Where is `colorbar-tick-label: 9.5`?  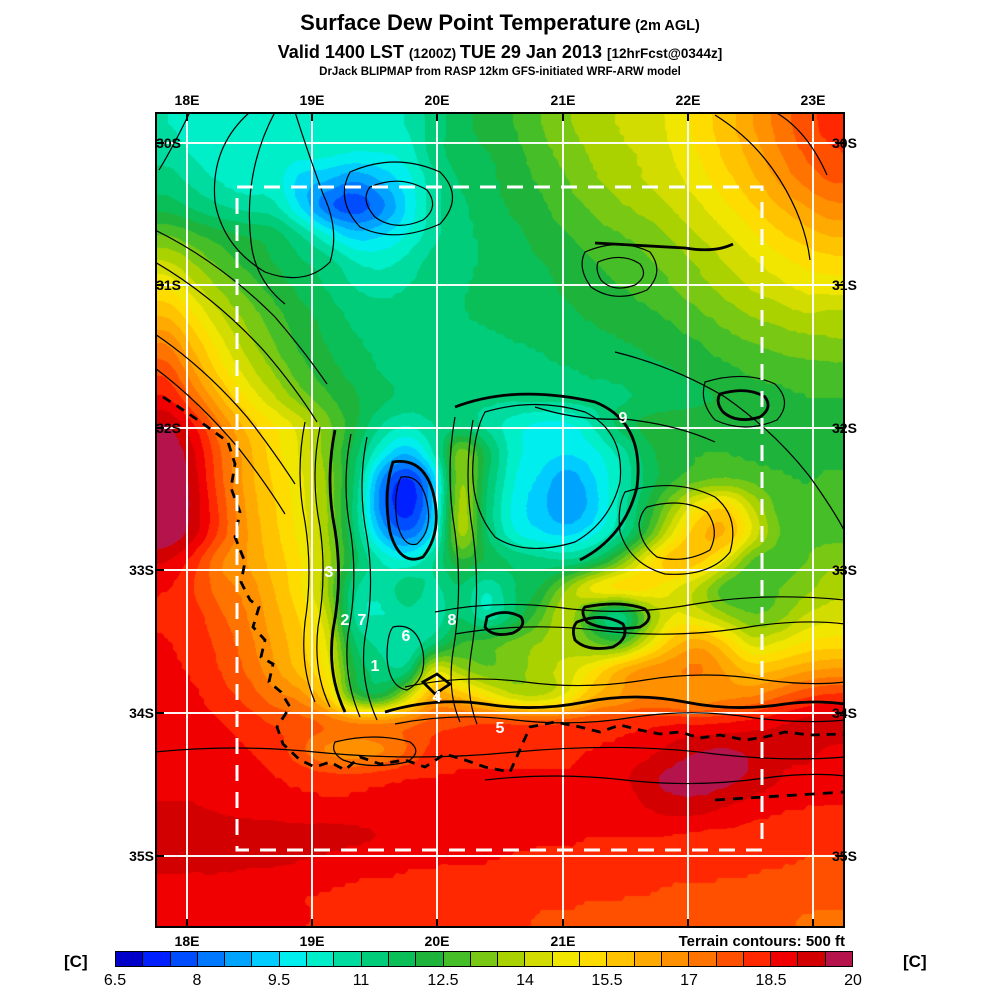
colorbar-tick-label: 9.5 is located at coordinates (279, 980).